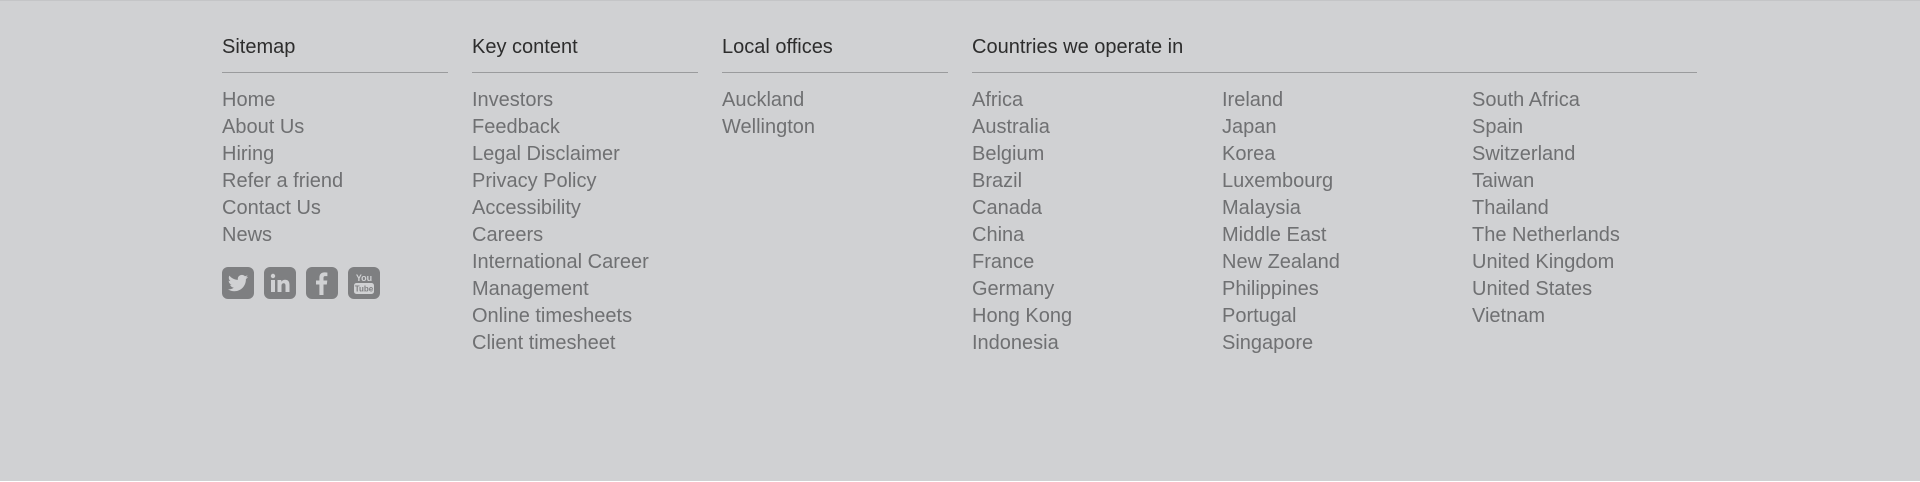 The width and height of the screenshot is (1920, 482). What do you see at coordinates (335, 54) in the screenshot?
I see `sitemap-heading: Sitemap` at bounding box center [335, 54].